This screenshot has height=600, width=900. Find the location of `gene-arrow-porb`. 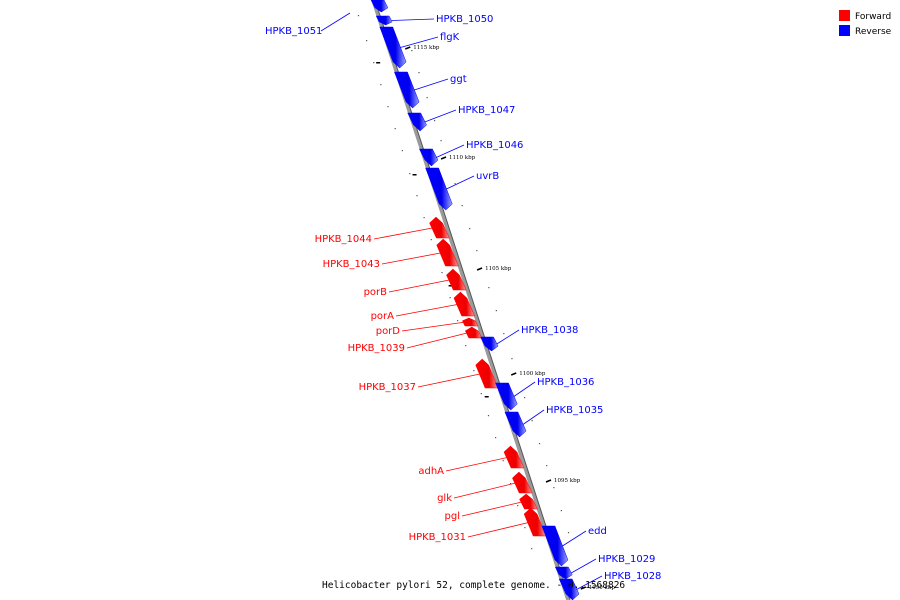

gene-arrow-porb is located at coordinates (456, 279).